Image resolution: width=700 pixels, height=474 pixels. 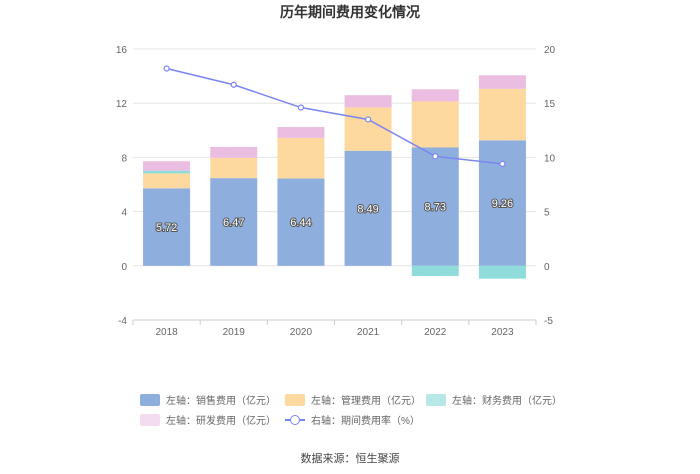 I want to click on bar-labels: 5.72 6.47 6.44 8.49 8.73 9.26, so click(x=334, y=216).